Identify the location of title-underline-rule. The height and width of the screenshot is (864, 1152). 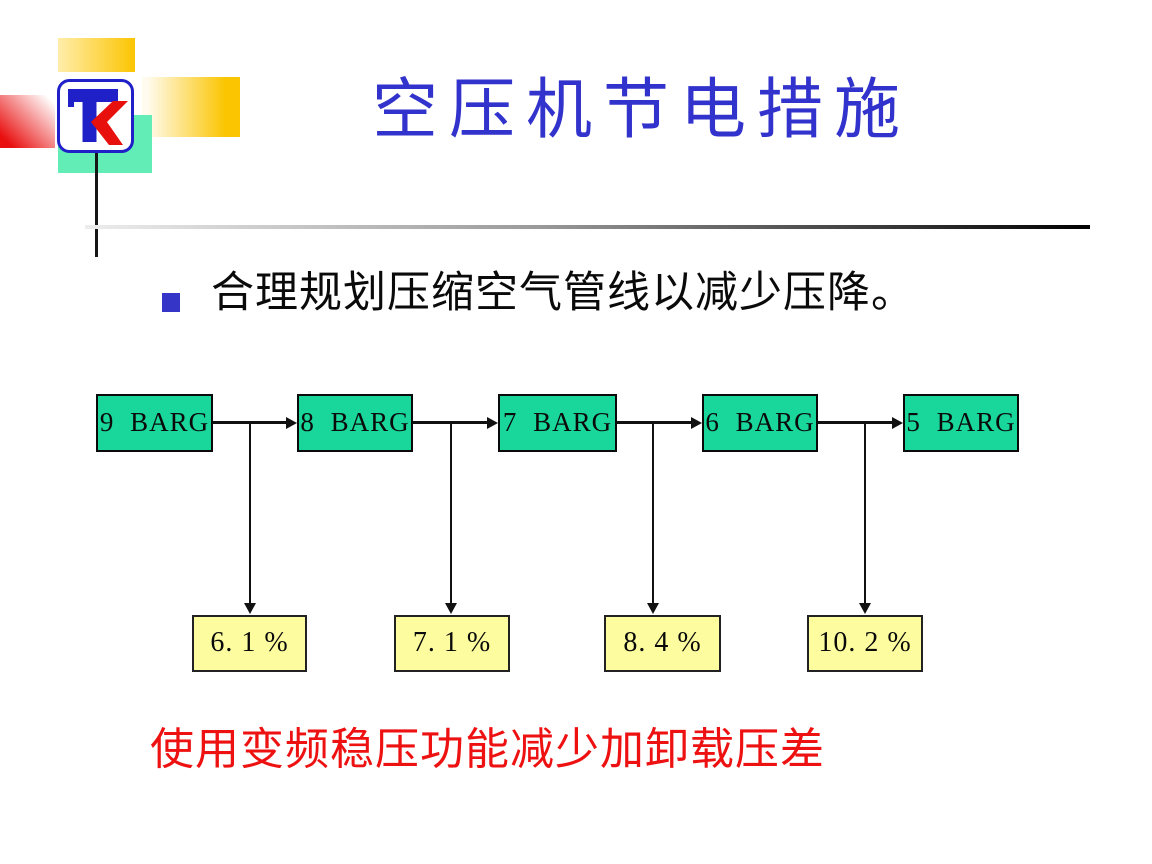
(587, 227).